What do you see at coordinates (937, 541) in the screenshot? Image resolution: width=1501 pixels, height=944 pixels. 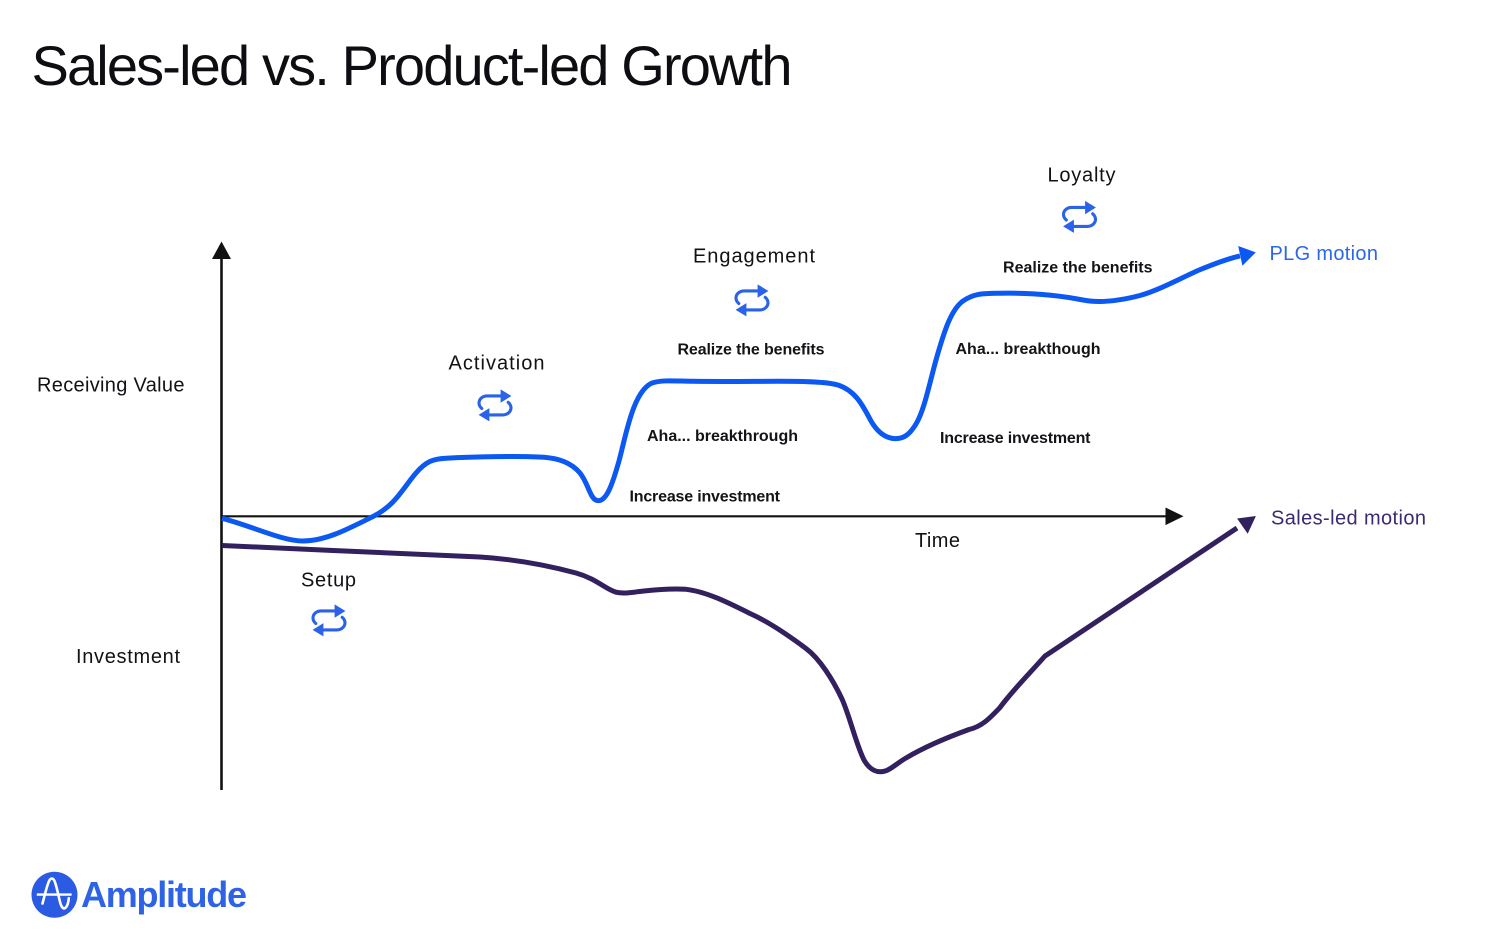 I see `svg-text: Time` at bounding box center [937, 541].